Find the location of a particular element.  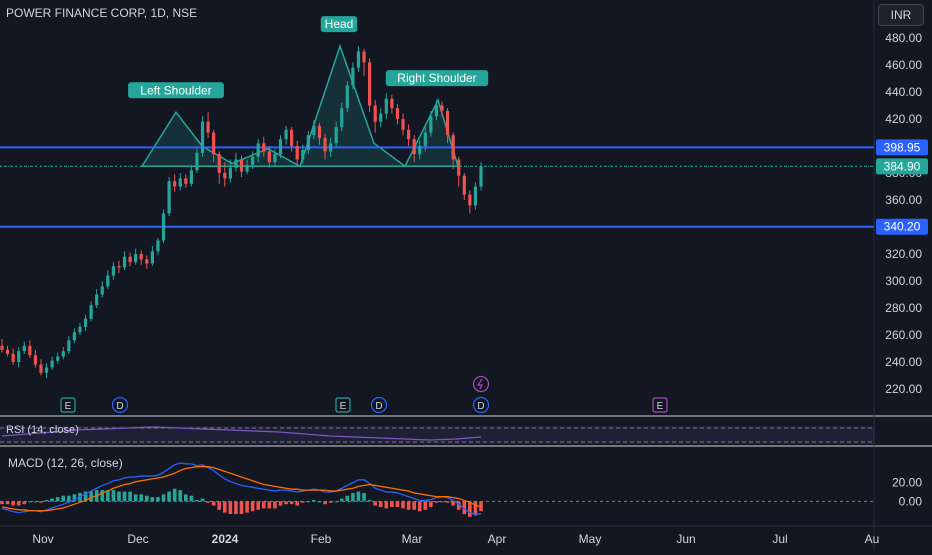

price-tick-label: 300.00 is located at coordinates (903, 281).